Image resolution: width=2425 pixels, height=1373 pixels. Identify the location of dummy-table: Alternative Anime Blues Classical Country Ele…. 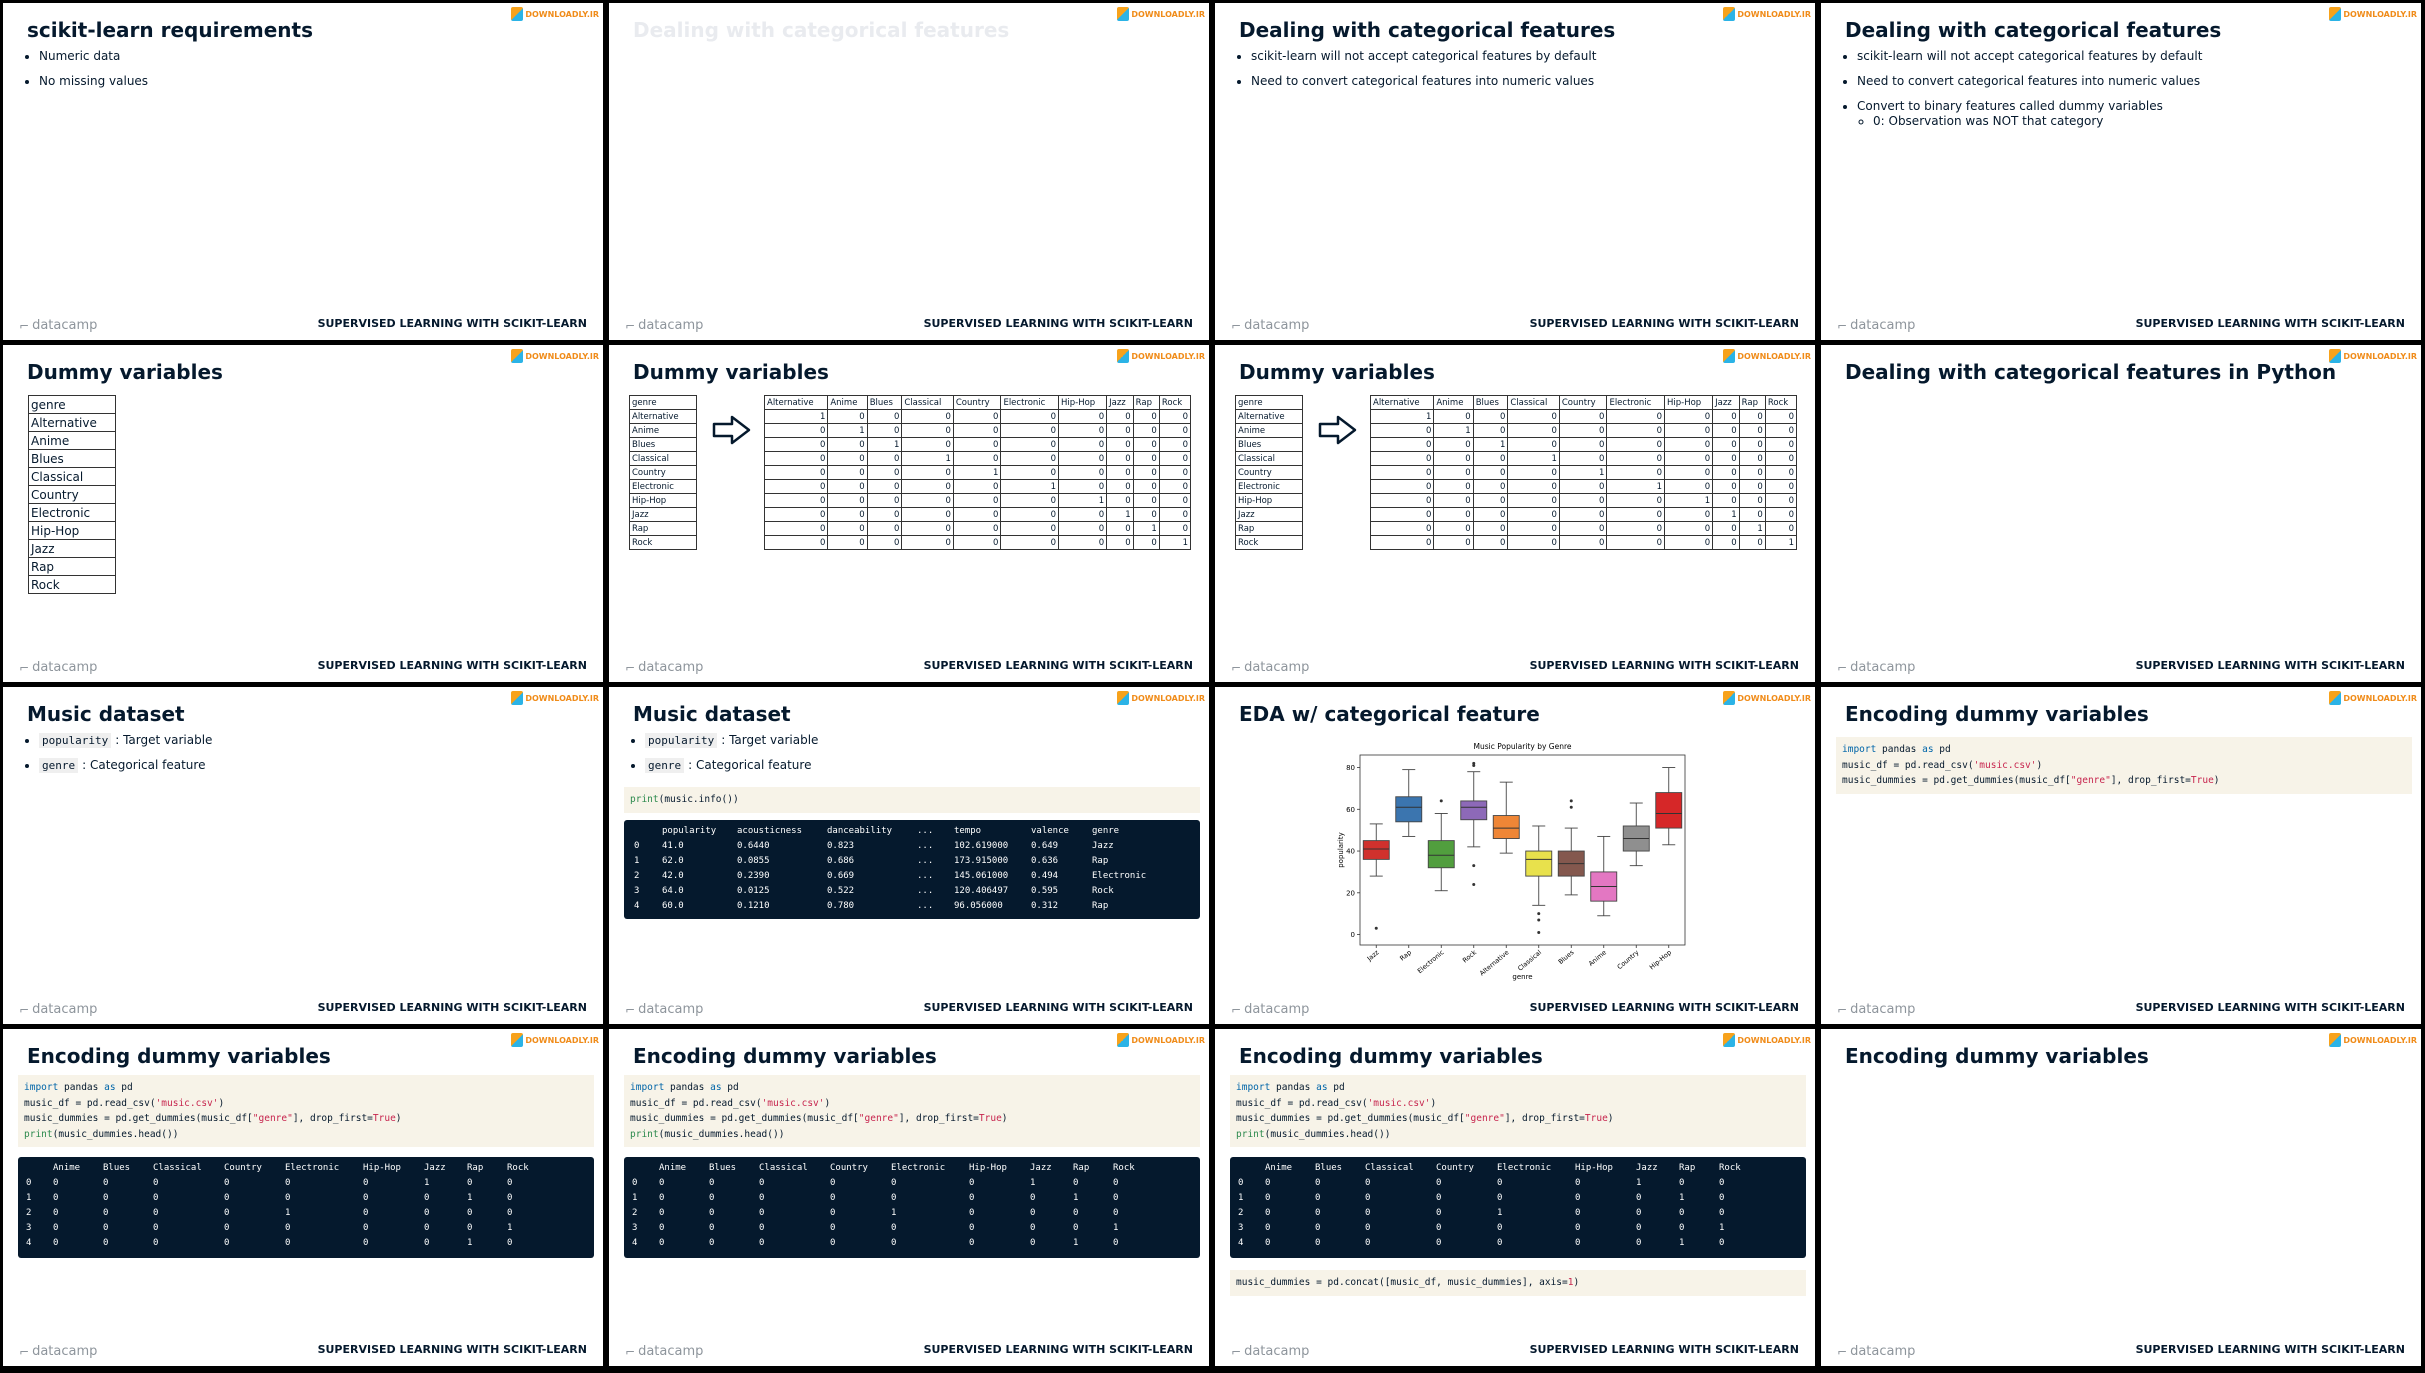
(977, 472).